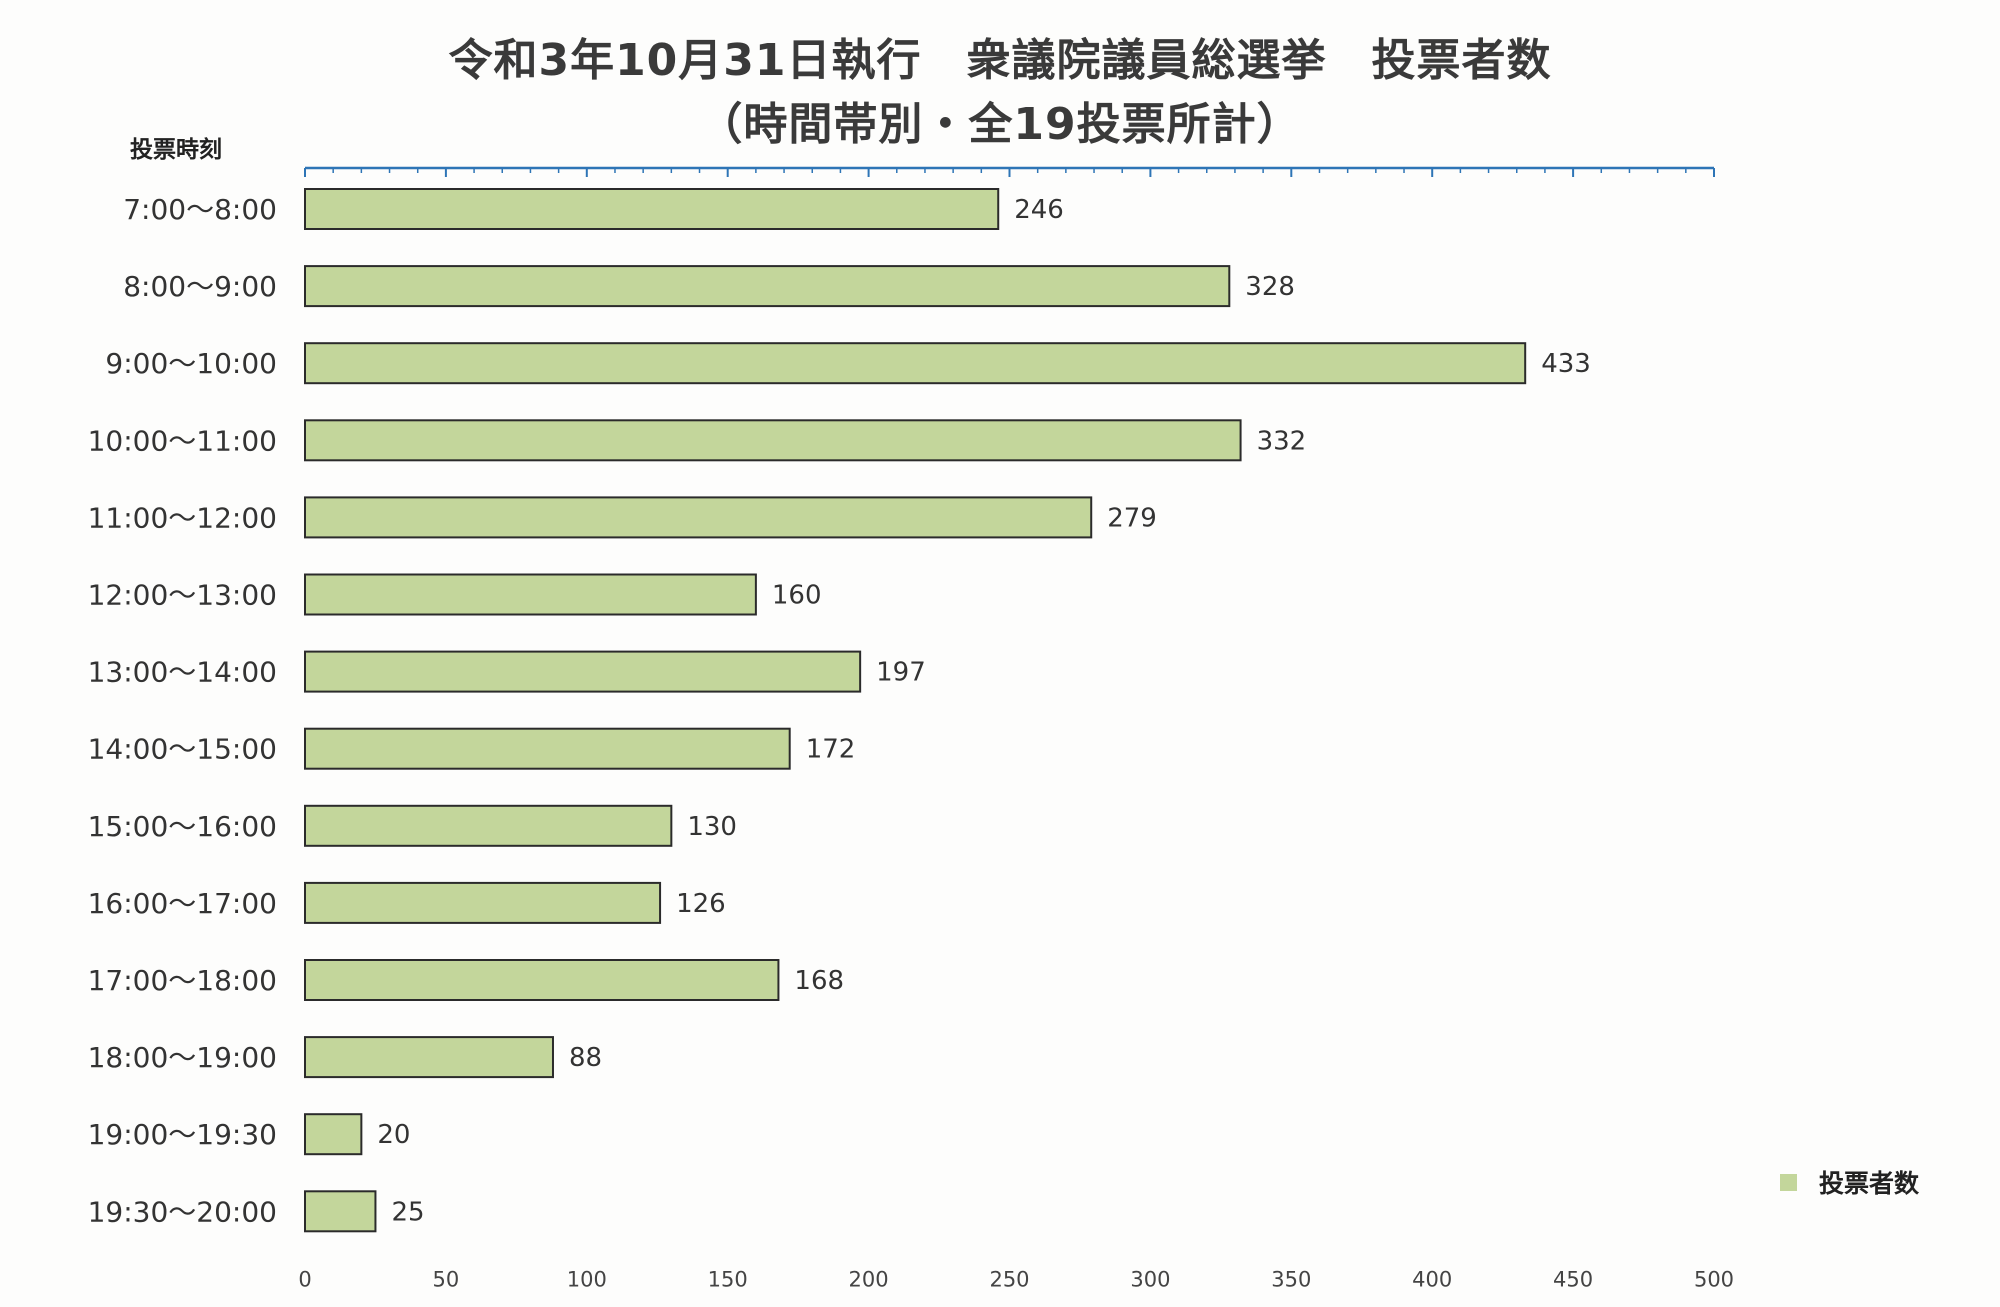 The width and height of the screenshot is (2000, 1307). What do you see at coordinates (1869, 1183) in the screenshot?
I see `legend-label: 投票者数` at bounding box center [1869, 1183].